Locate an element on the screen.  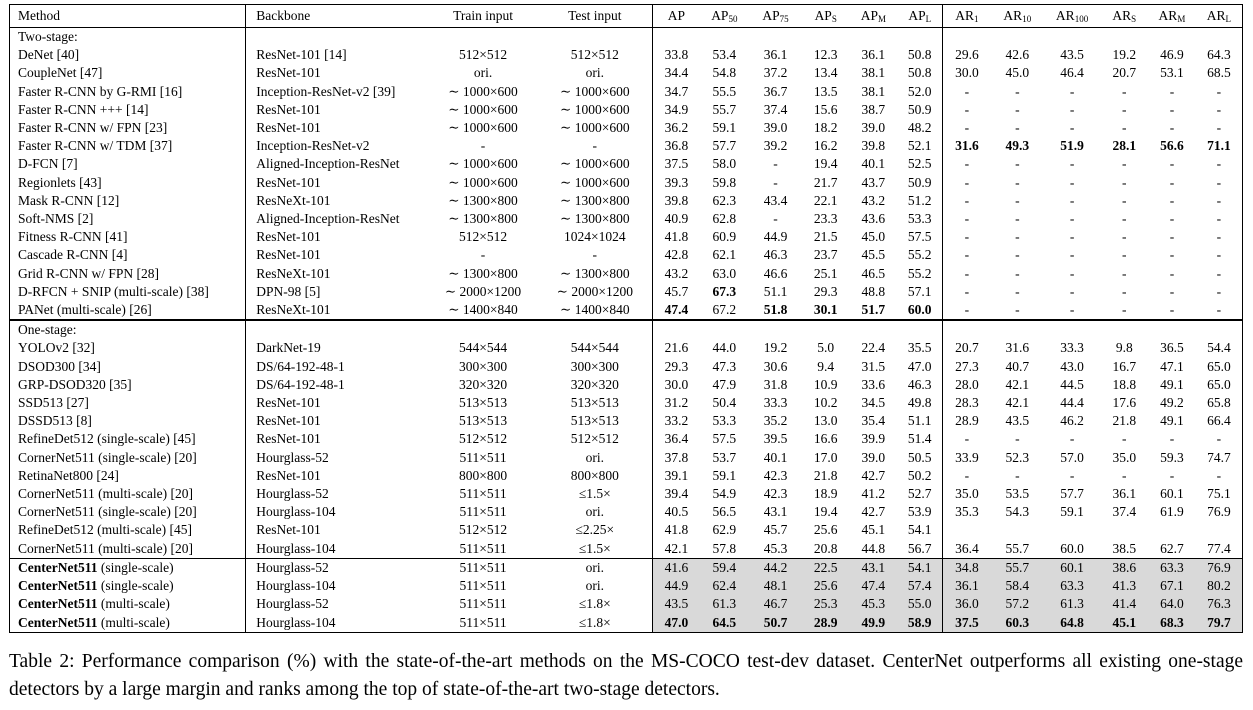
metric-cell: 40.1 is located at coordinates (873, 164).